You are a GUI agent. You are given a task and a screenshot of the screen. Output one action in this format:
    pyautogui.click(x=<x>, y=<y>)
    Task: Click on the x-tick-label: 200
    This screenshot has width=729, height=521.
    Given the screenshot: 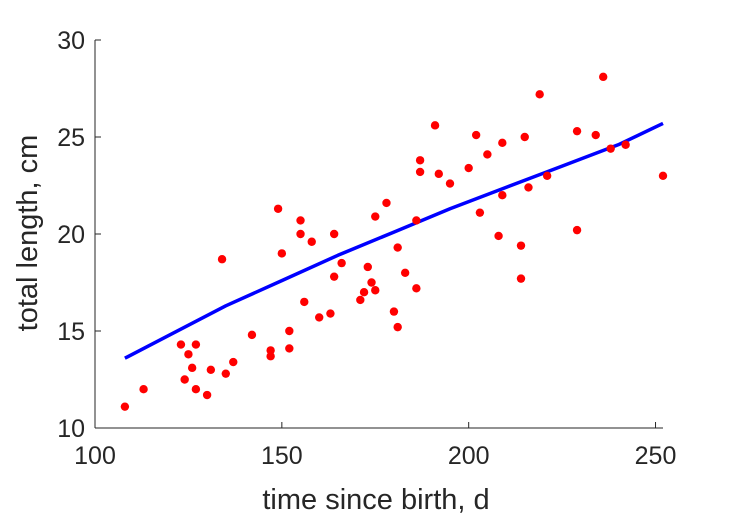 What is the action you would take?
    pyautogui.click(x=469, y=456)
    